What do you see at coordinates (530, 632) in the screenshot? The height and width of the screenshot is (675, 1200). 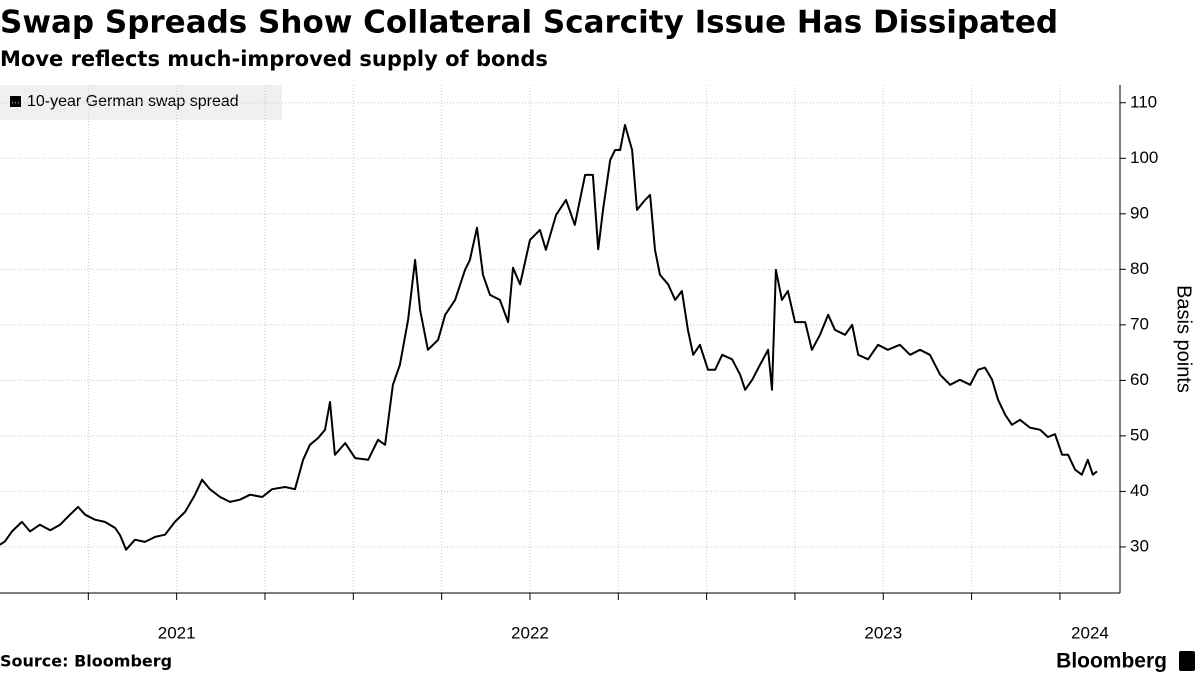 I see `x-tick-label: 2022` at bounding box center [530, 632].